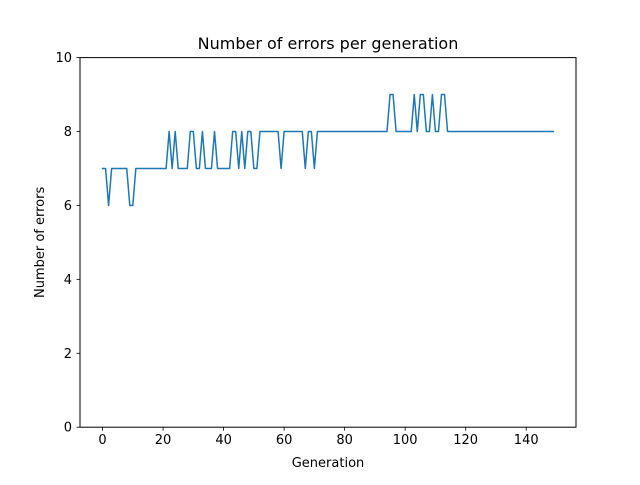 The height and width of the screenshot is (485, 640). Describe the element at coordinates (328, 43) in the screenshot. I see `chart-title: Number of errors per generation` at that location.